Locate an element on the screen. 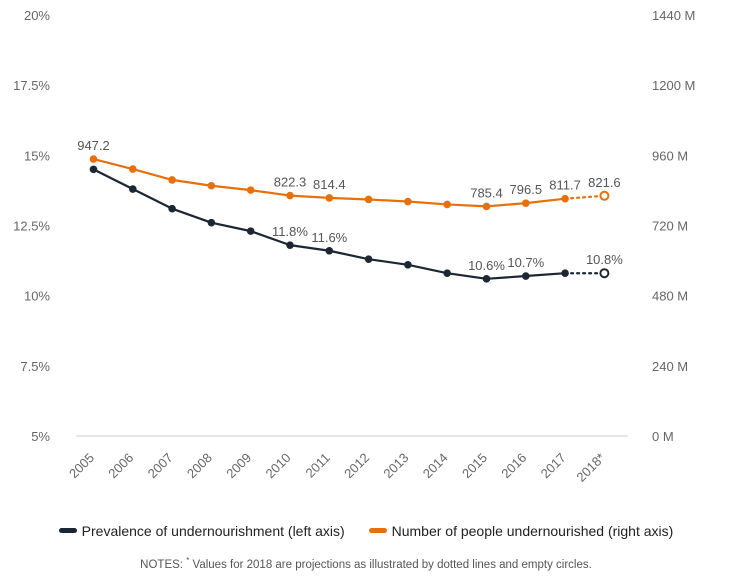 The width and height of the screenshot is (732, 577). right-axis-tick-label: 720 M is located at coordinates (670, 226).